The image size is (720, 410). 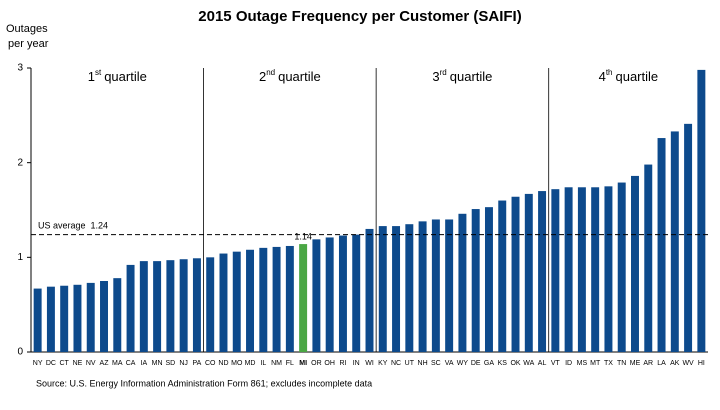 I want to click on quartile-suffix: th, so click(x=609, y=72).